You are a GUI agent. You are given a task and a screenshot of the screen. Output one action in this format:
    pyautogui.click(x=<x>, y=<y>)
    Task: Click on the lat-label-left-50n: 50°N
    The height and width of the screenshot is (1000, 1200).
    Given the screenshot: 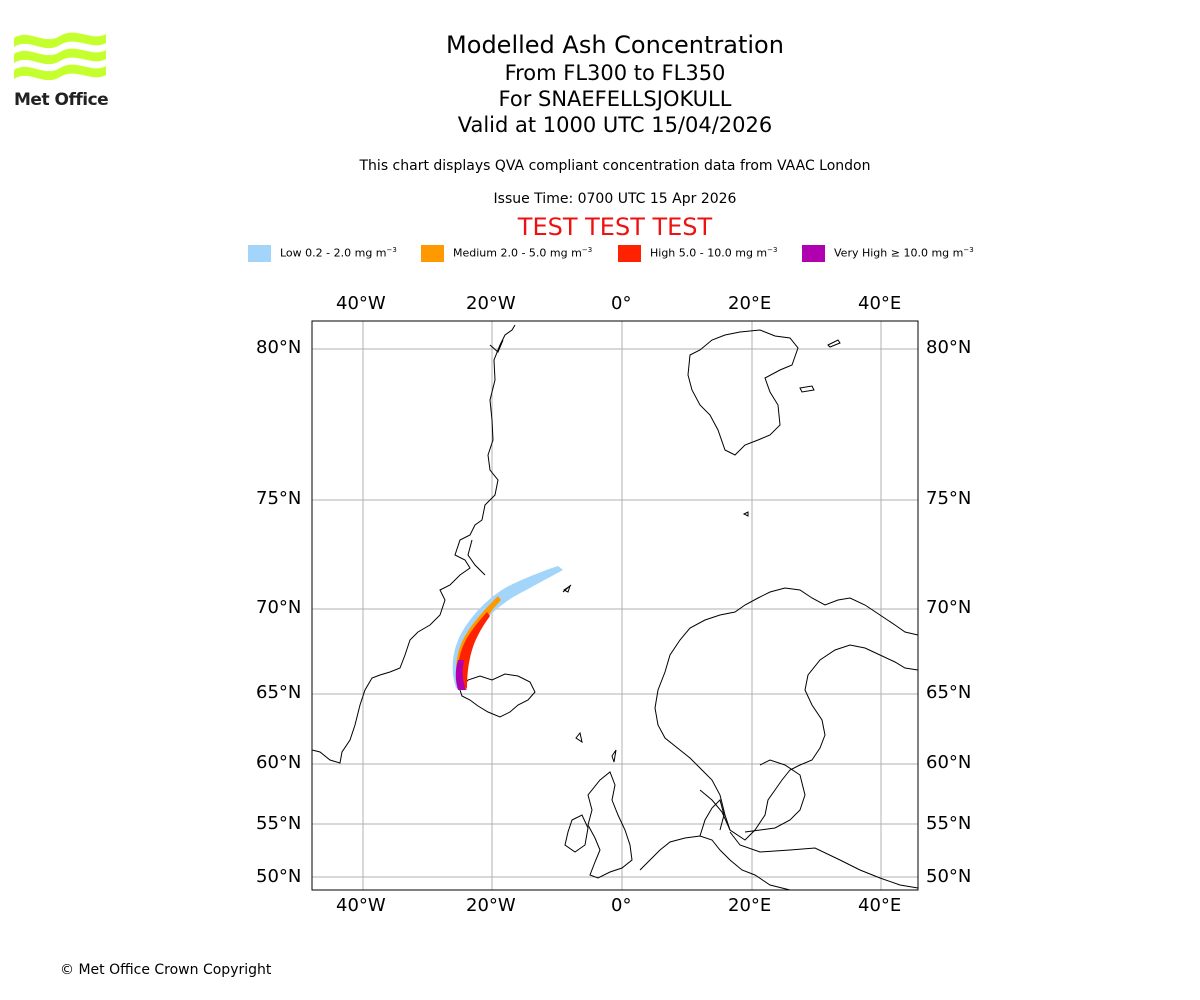 What is the action you would take?
    pyautogui.click(x=279, y=876)
    